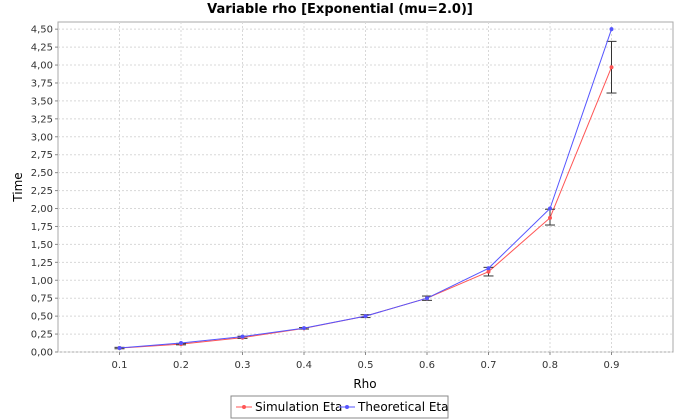 This screenshot has width=680, height=420. Describe the element at coordinates (42, 317) in the screenshot. I see `y-tick-label: 0,50` at that location.